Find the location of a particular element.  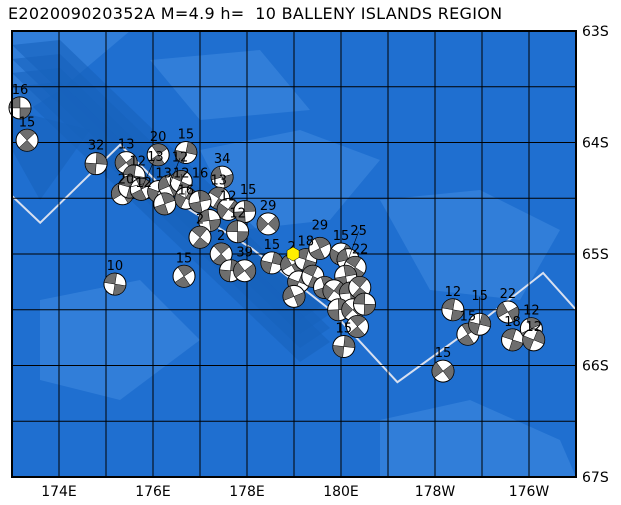

latitude-label: 64S is located at coordinates (595, 144).